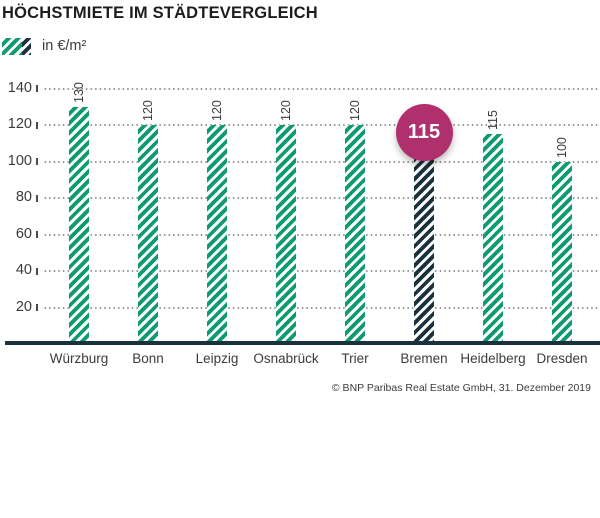 The image size is (600, 518). I want to click on y-tick-label: 100, so click(19, 160).